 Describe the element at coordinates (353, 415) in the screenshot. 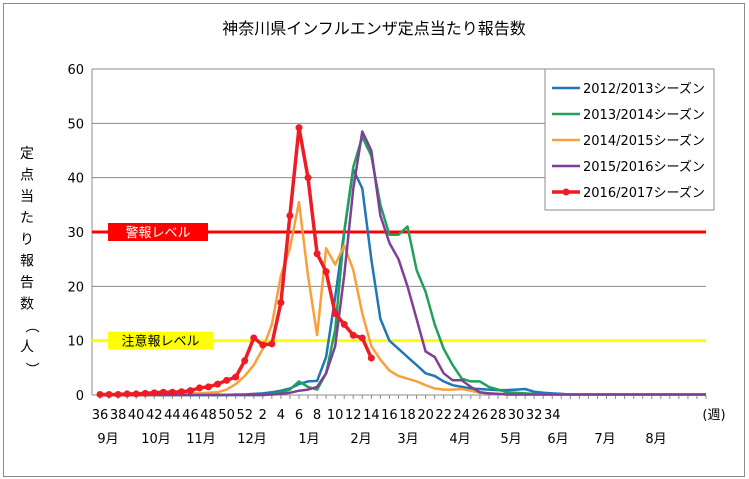

I see `x-tick-label: 12` at that location.